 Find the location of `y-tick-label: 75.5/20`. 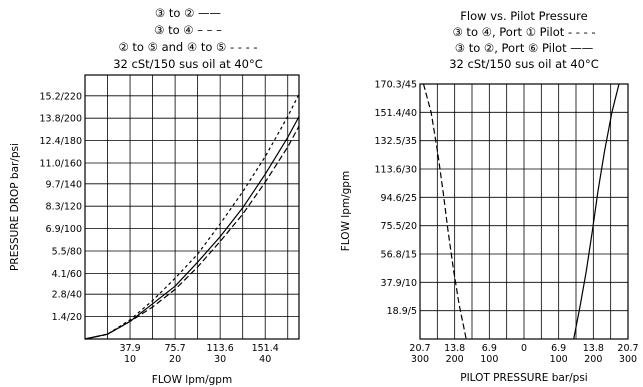

y-tick-label: 75.5/20 is located at coordinates (399, 226).